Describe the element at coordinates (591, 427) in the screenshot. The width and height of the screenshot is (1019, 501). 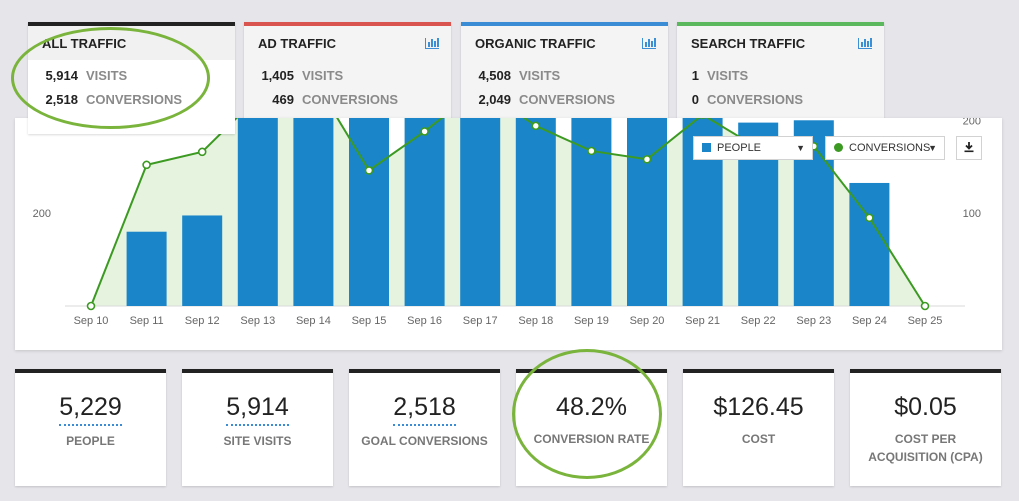
I see `kpi-conversion-rate: 48.2% CONVERSION RATE` at that location.